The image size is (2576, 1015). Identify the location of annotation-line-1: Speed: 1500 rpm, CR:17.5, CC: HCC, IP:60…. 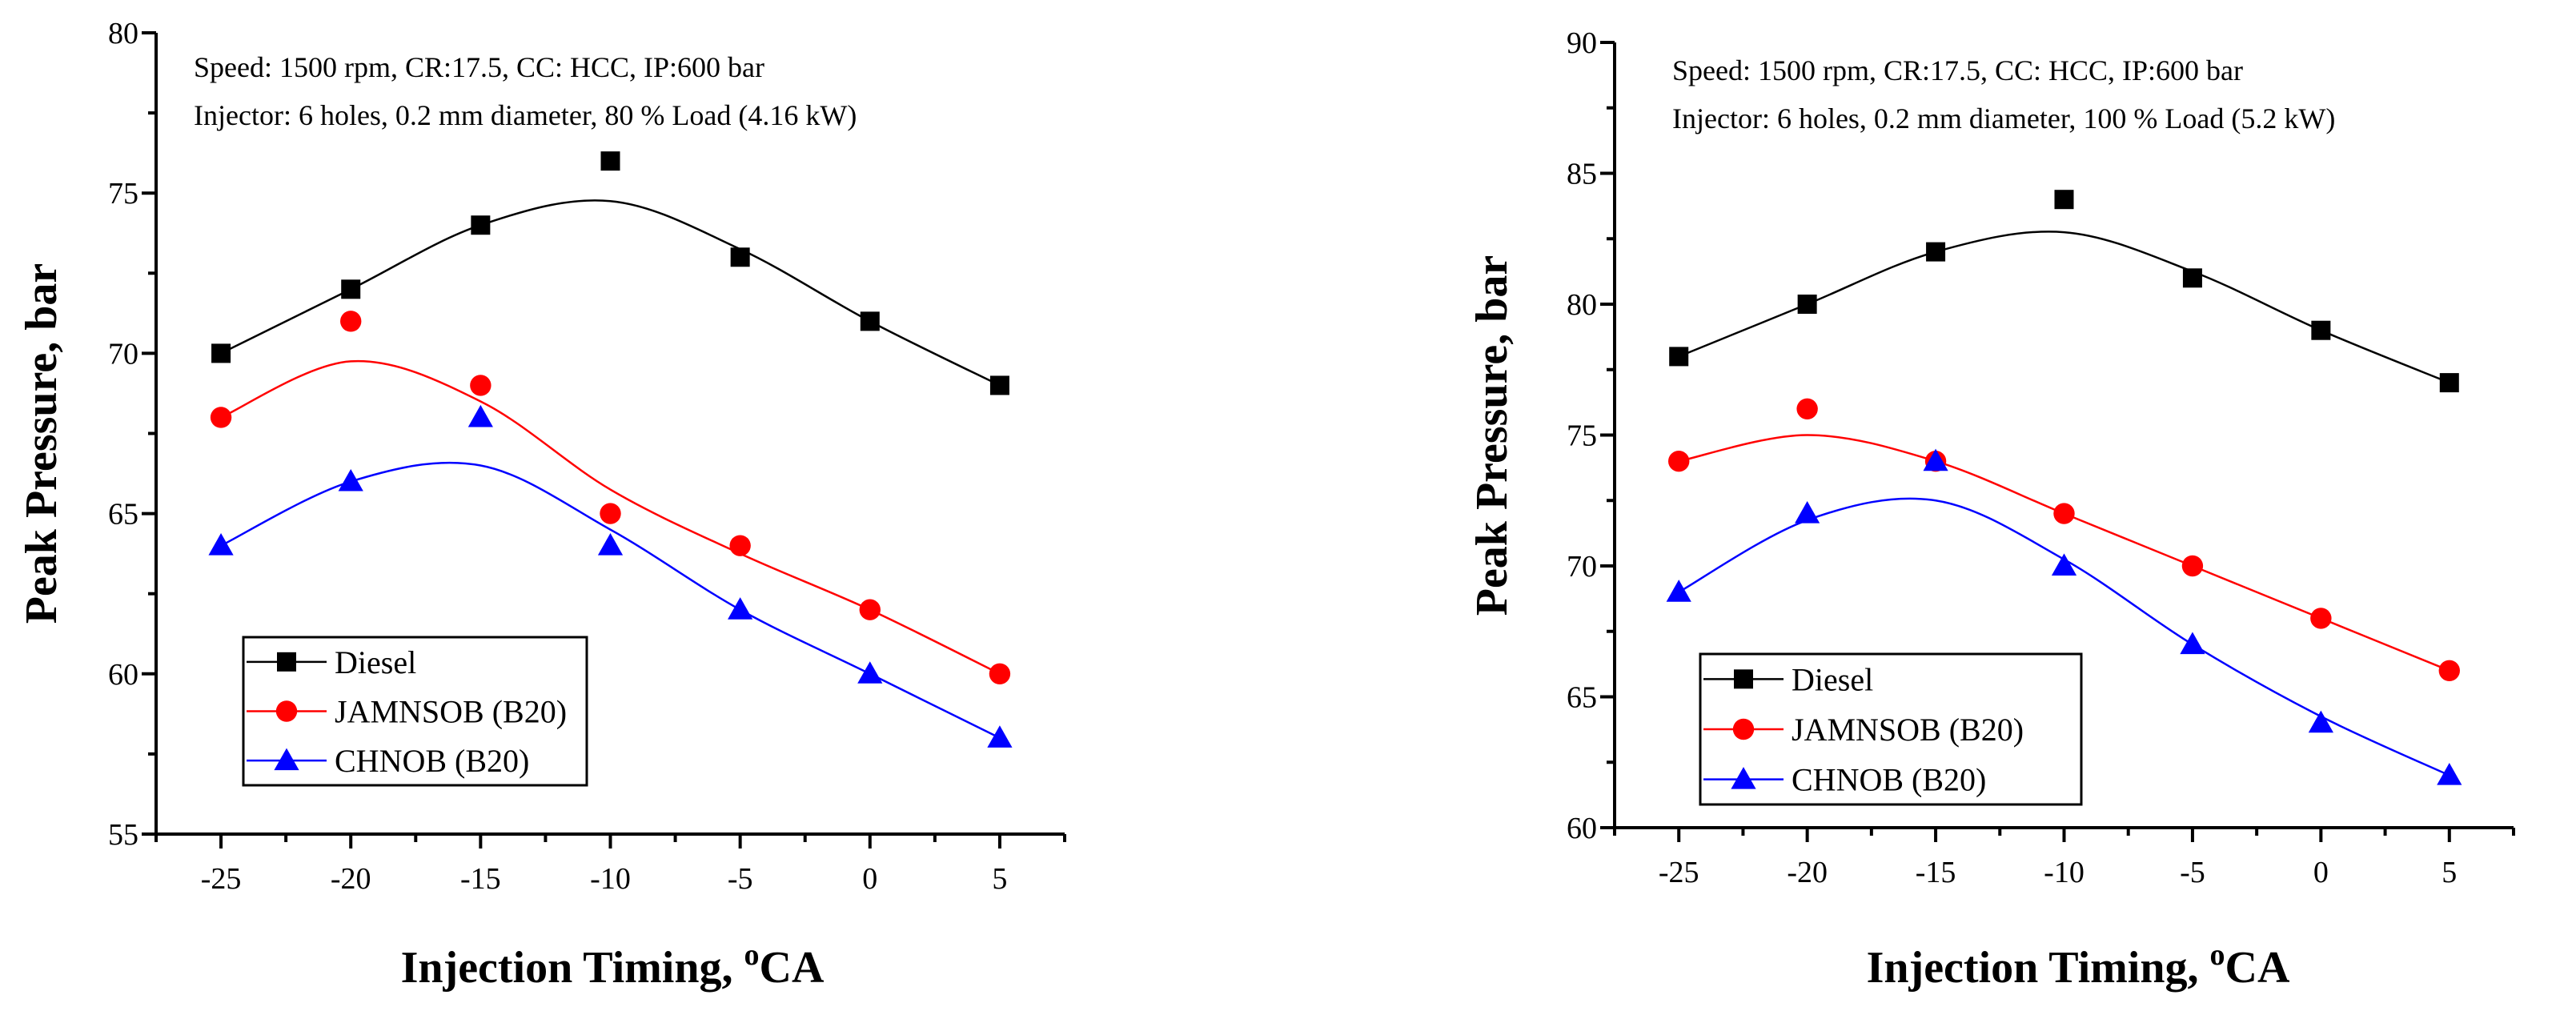
(1958, 70).